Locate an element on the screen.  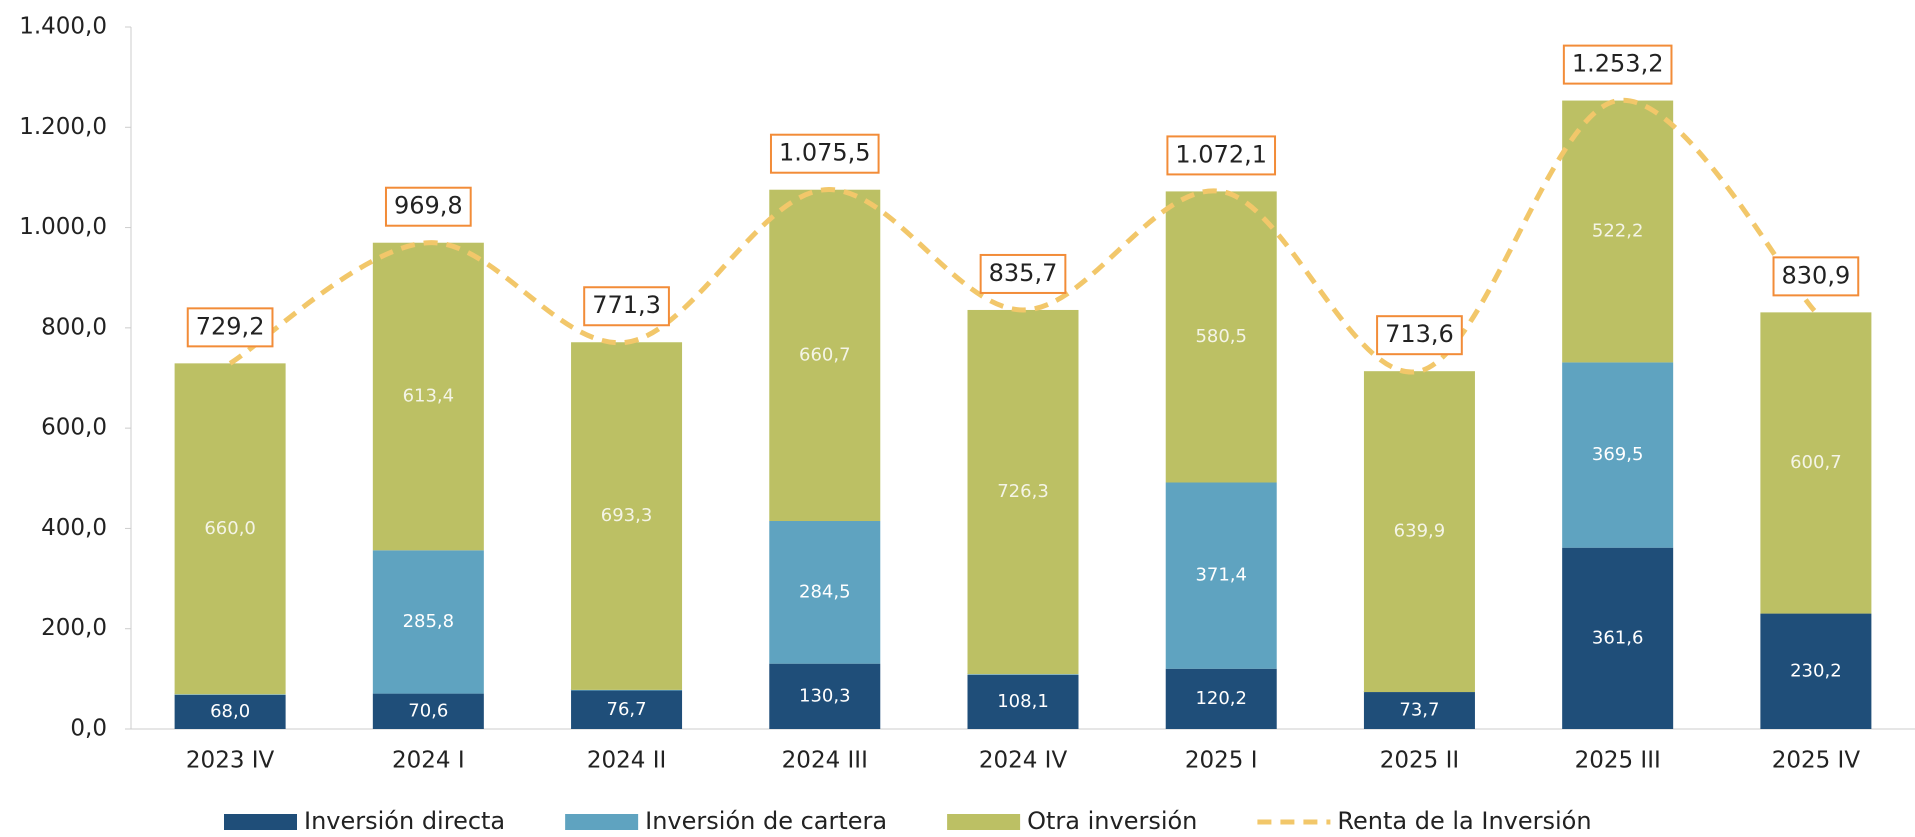
y-tick-label: 200,0 is located at coordinates (74, 628).